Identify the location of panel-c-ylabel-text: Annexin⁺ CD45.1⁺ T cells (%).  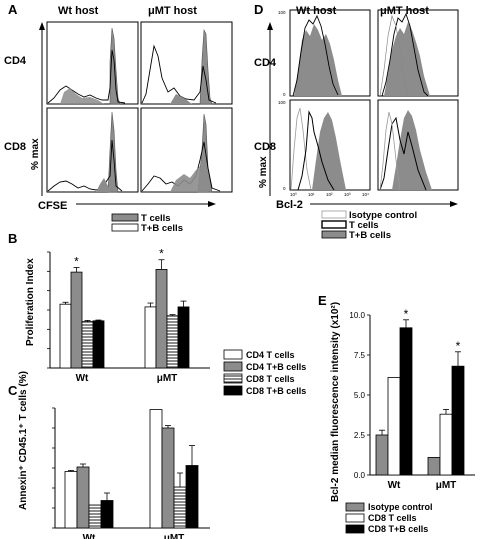
(23, 440).